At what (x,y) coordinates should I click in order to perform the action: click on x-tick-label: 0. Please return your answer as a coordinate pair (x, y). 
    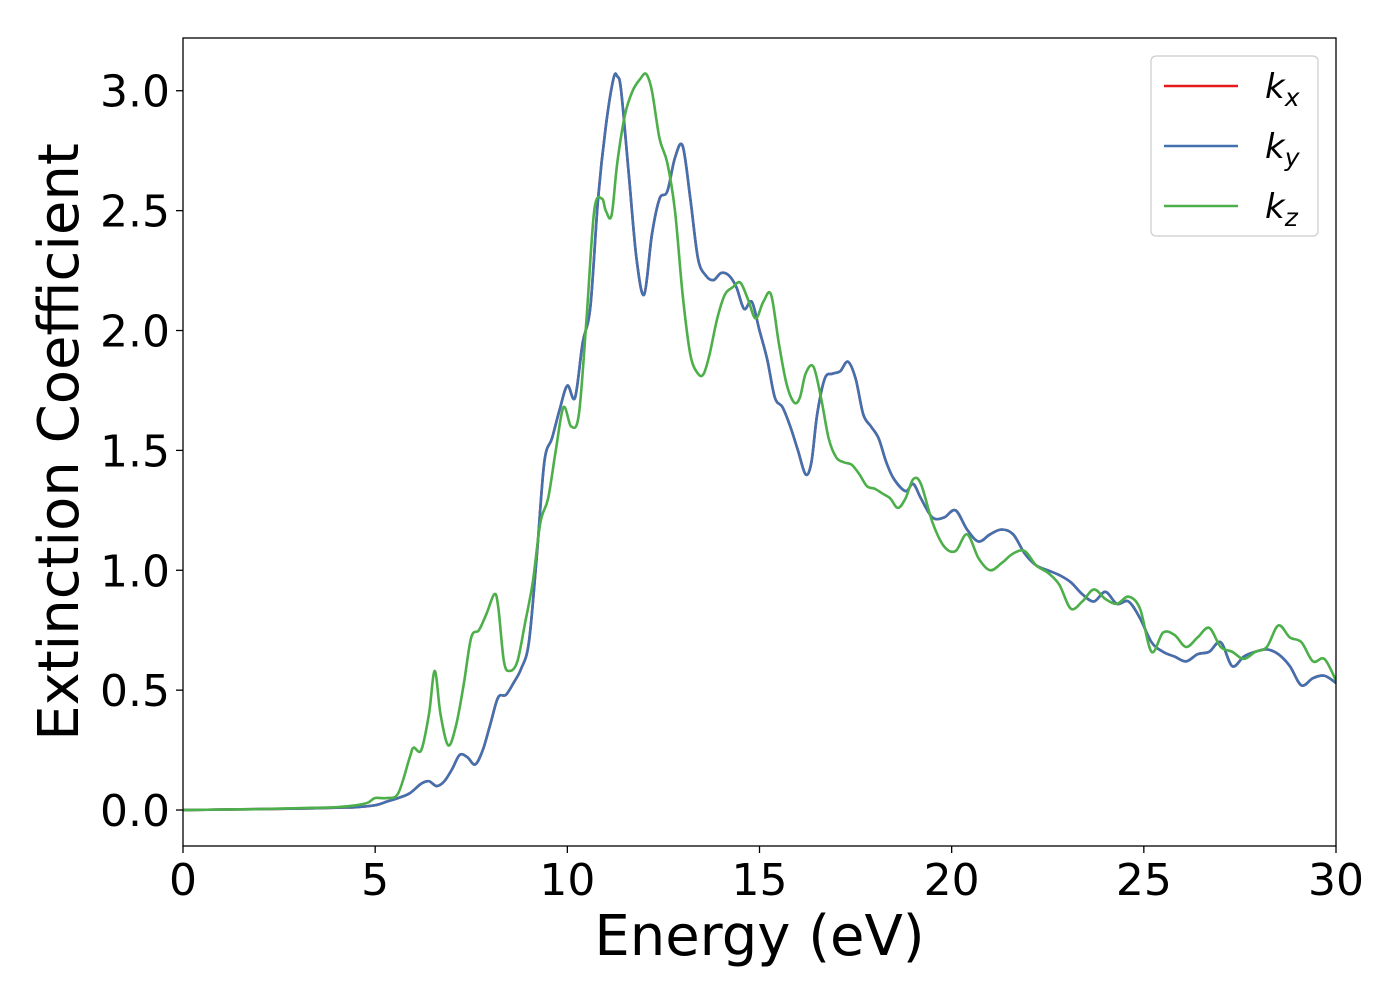
    Looking at the image, I should click on (183, 880).